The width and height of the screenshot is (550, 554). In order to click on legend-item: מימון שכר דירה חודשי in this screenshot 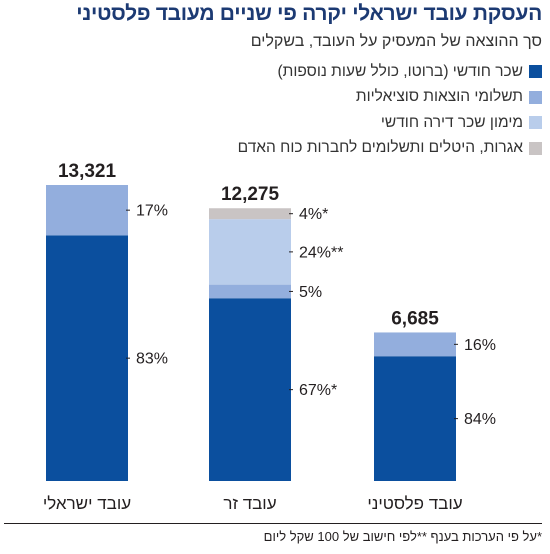, I will do `click(362, 123)`.